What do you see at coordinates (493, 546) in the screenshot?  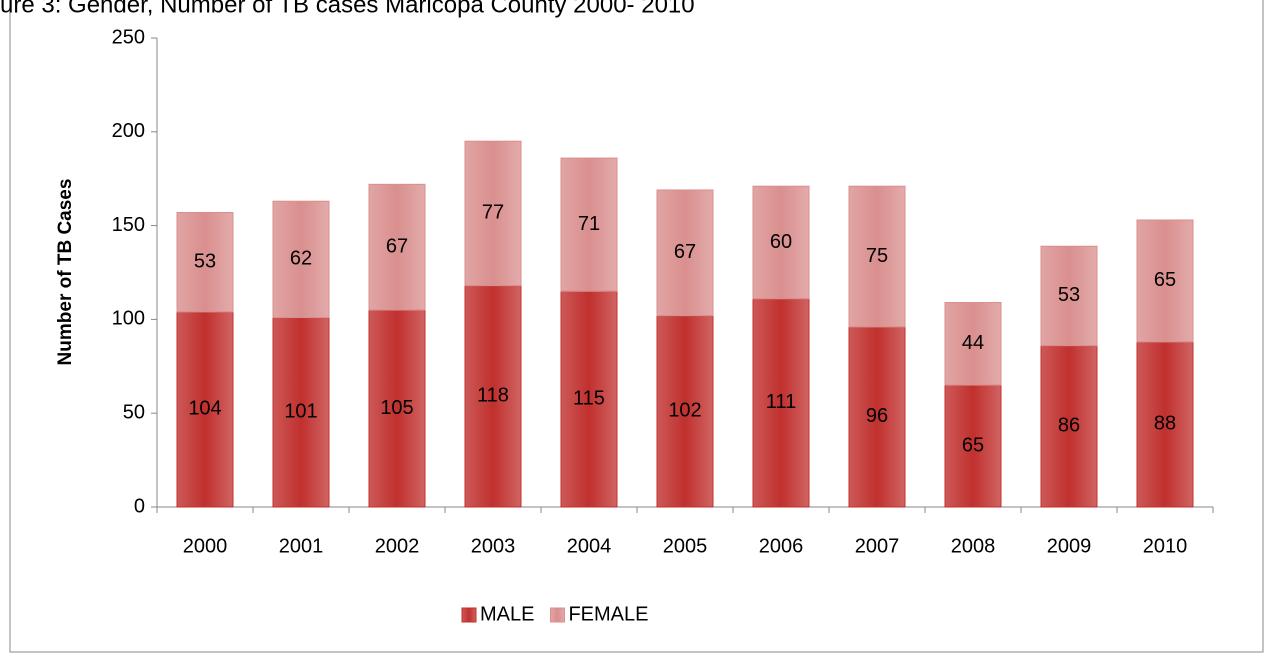 I see `x-tick-label: 2003` at bounding box center [493, 546].